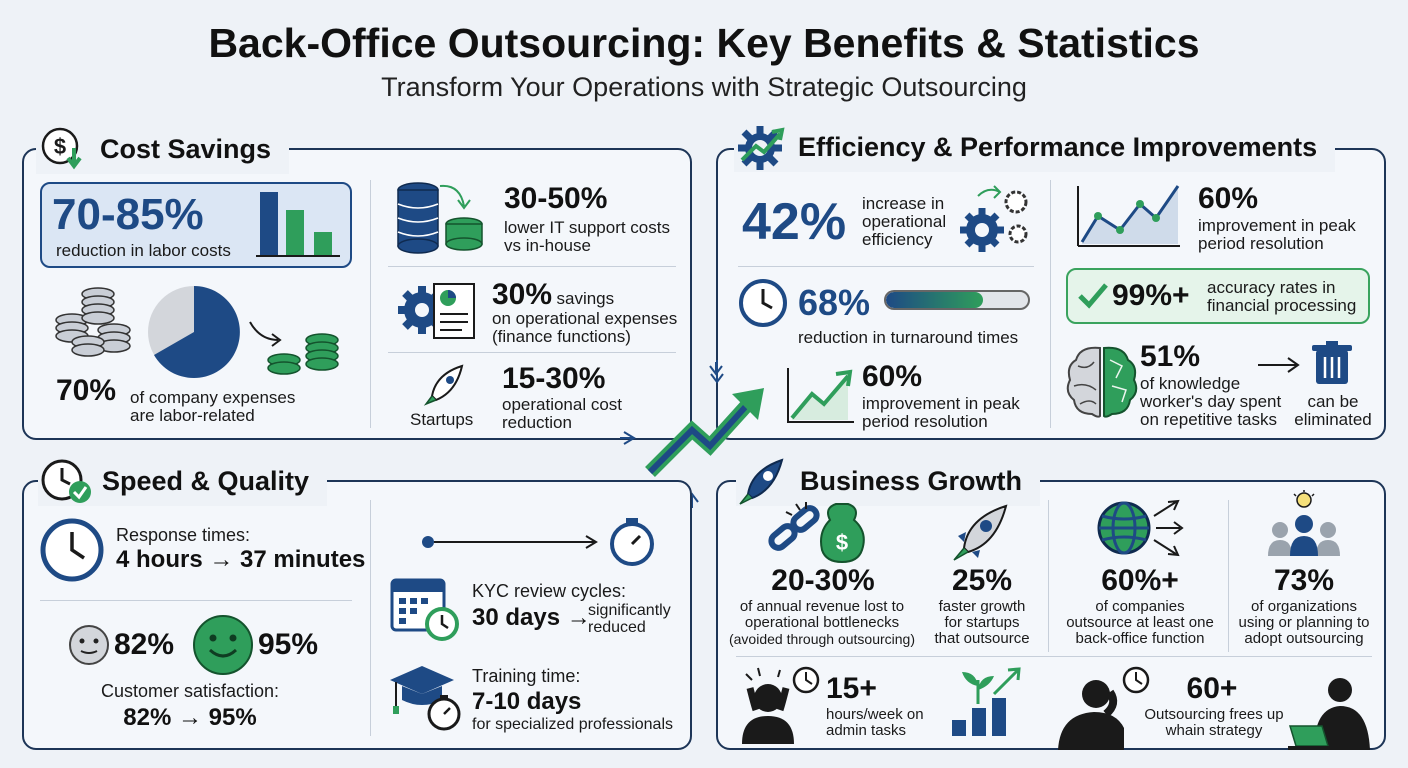 The height and width of the screenshot is (768, 1408). I want to click on revenue-value: 20-30%, so click(823, 580).